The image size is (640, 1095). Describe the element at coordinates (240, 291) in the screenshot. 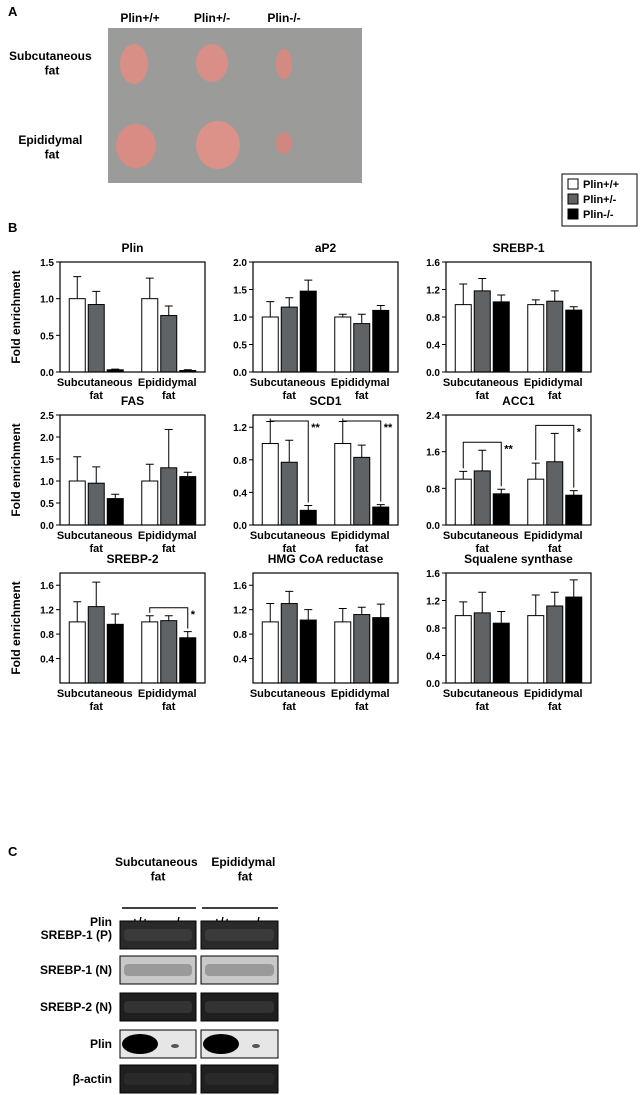

I see `y-tick-label: 1.5` at that location.